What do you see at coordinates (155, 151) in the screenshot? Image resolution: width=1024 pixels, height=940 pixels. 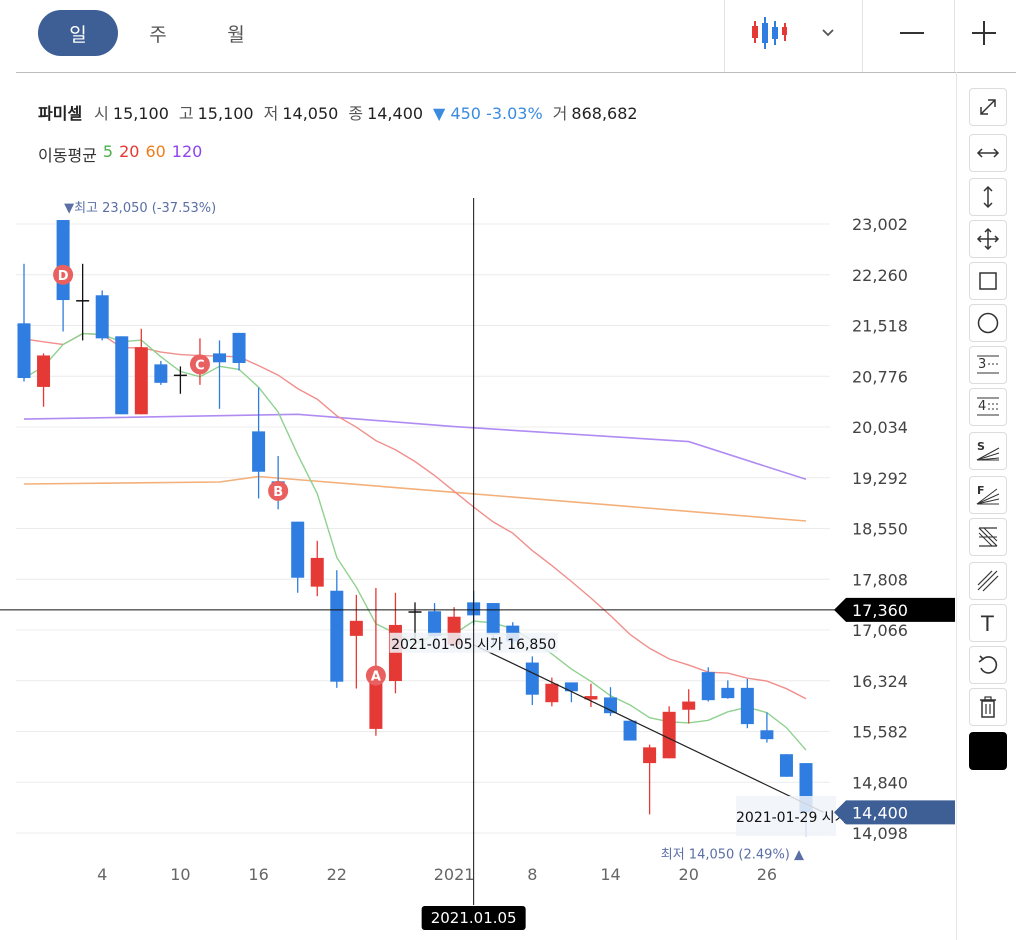 I see `ma-legend-60: 60` at bounding box center [155, 151].